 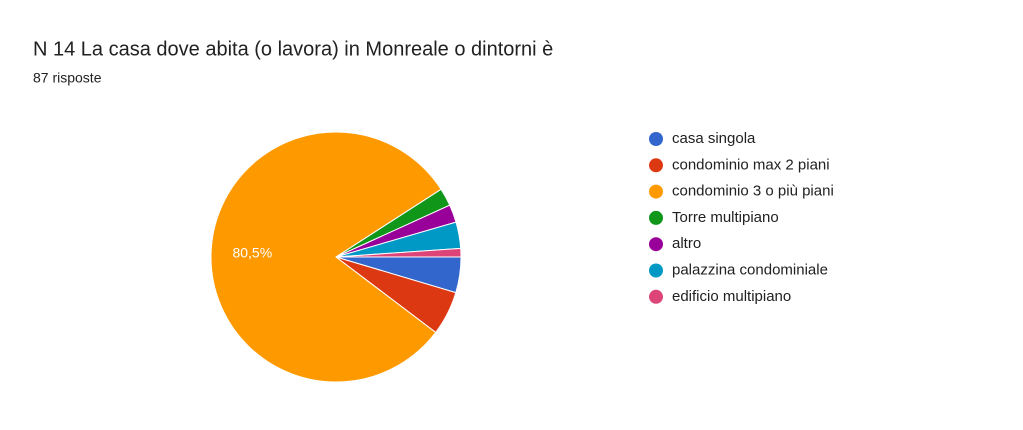 I want to click on chart-subtitle: 87 risposte, so click(x=67, y=78).